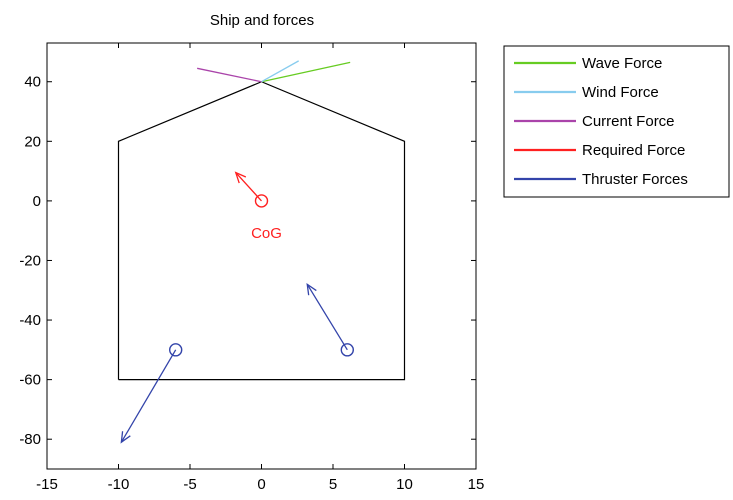 This screenshot has width=733, height=500. What do you see at coordinates (30, 380) in the screenshot?
I see `y-tick-label: -60` at bounding box center [30, 380].